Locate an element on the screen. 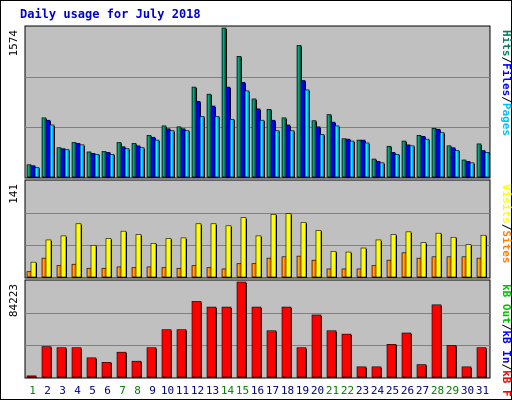  kbf-kbin-kbout-bar-kb-f-23-body is located at coordinates (361, 372).